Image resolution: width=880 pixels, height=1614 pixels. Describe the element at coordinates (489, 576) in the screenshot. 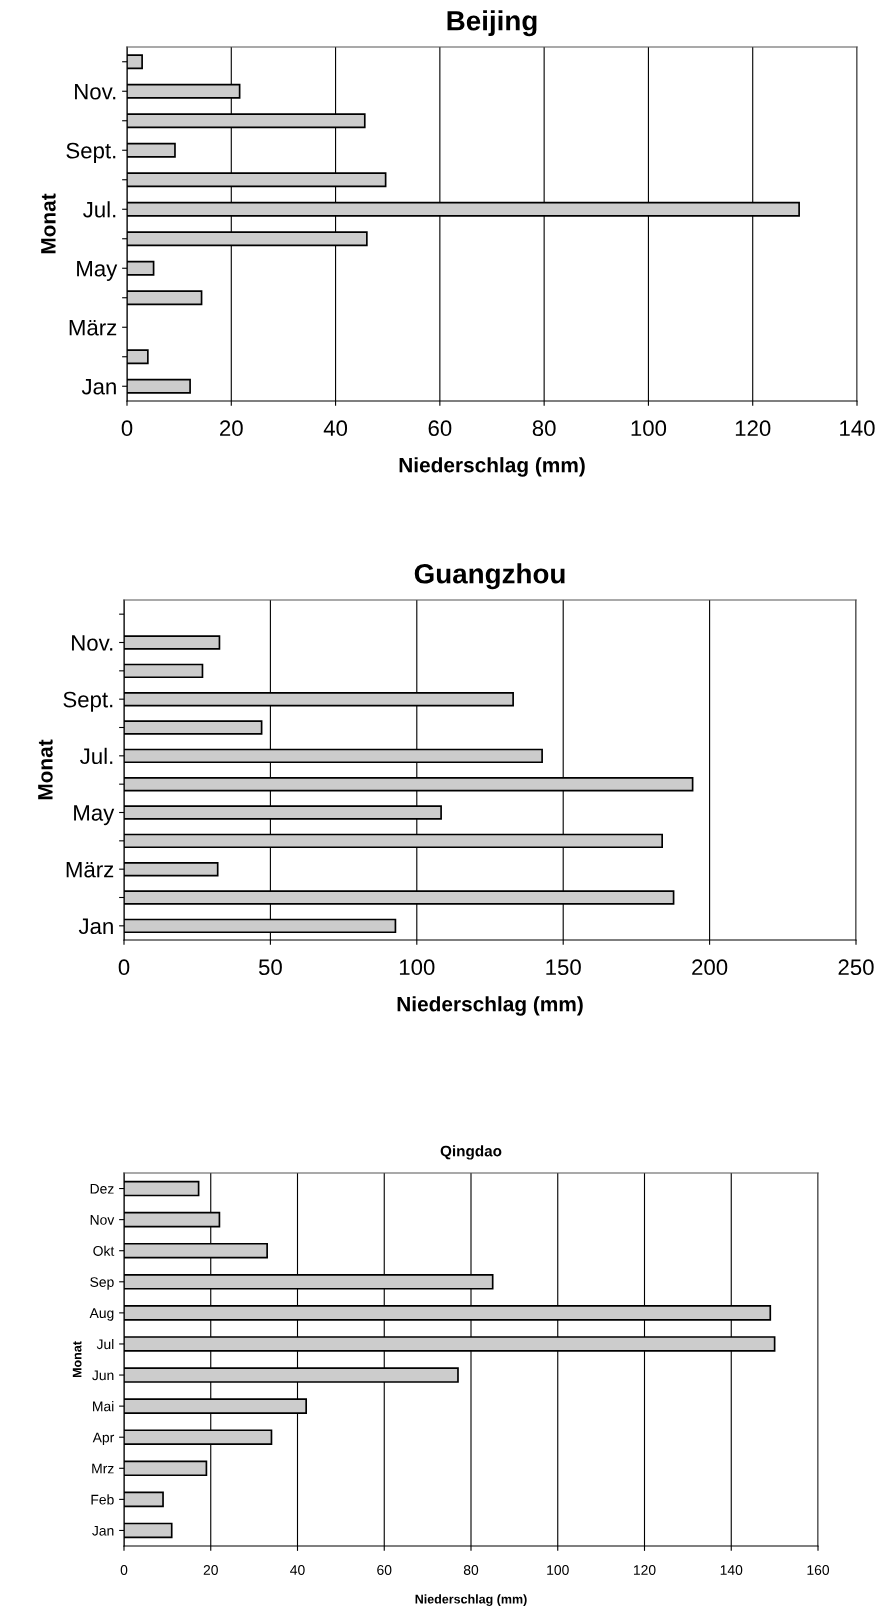

I see `chart-title: Guangzhou` at that location.